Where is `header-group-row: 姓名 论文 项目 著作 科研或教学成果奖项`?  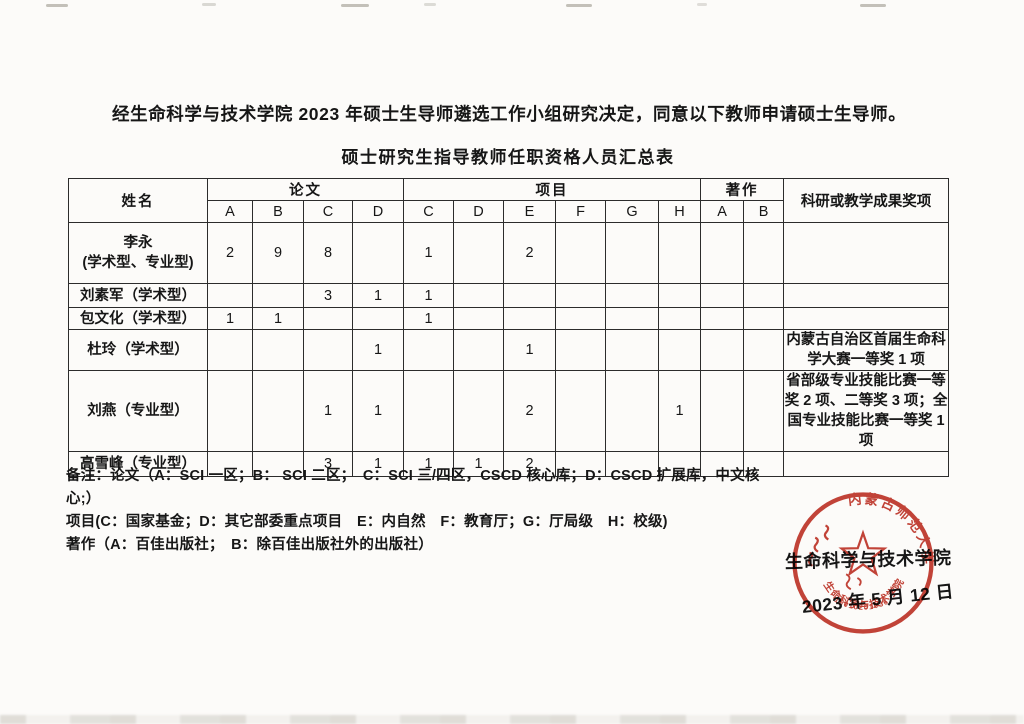 header-group-row: 姓名 论文 项目 著作 科研或教学成果奖项 is located at coordinates (509, 200).